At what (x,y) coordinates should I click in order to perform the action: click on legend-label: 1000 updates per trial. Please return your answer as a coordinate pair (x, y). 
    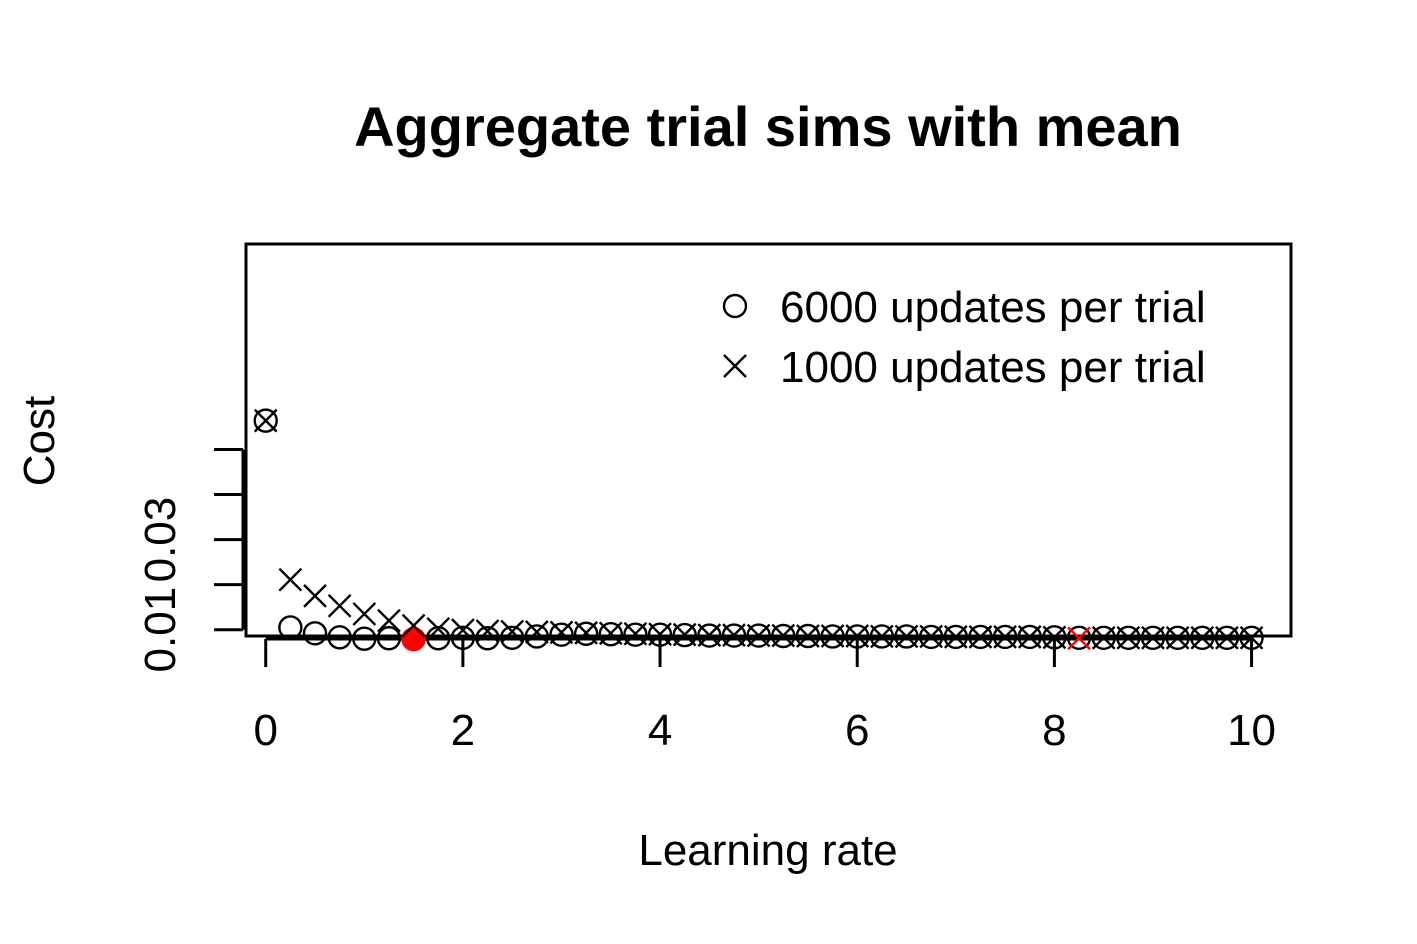
    Looking at the image, I should click on (993, 367).